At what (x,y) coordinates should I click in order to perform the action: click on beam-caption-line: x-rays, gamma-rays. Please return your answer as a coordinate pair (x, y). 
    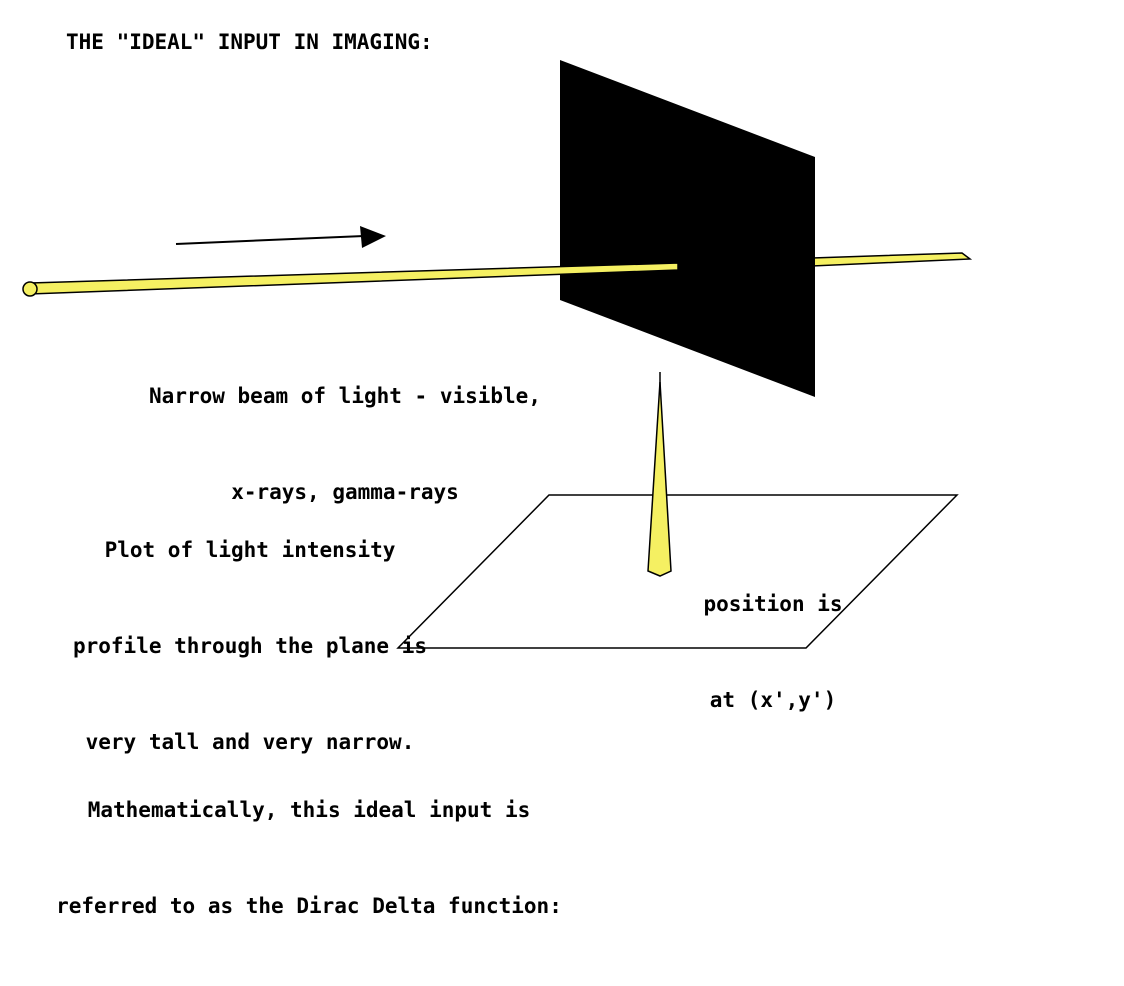
    Looking at the image, I should click on (345, 492).